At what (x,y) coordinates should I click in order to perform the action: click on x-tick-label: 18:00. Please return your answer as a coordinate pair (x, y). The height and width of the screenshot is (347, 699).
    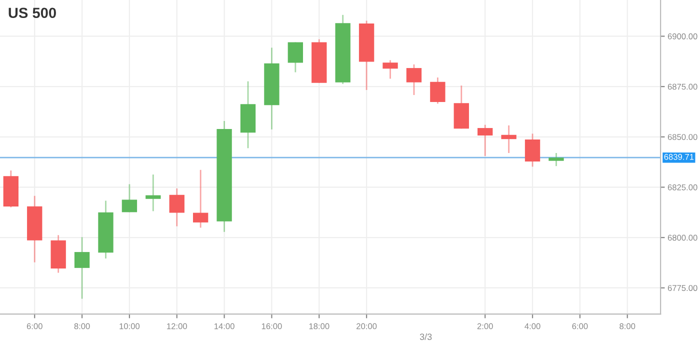
    Looking at the image, I should click on (319, 326).